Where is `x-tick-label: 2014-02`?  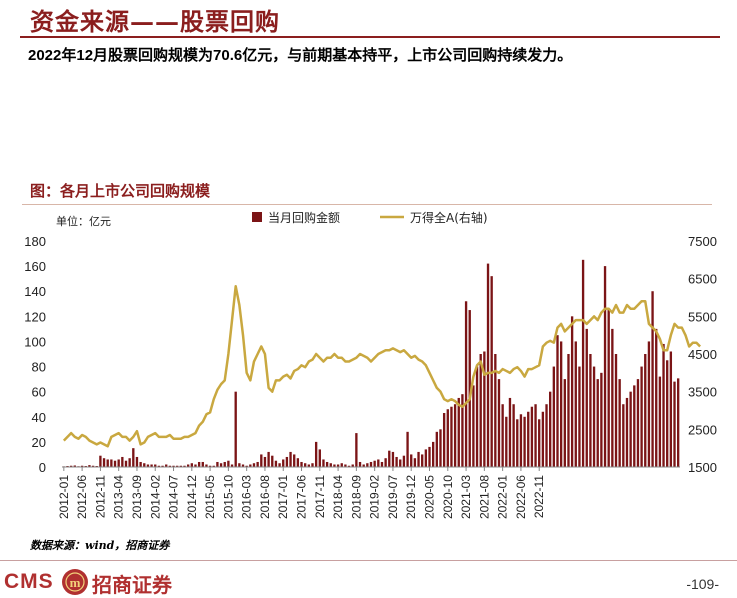
x-tick-label: 2014-02 is located at coordinates (155, 497).